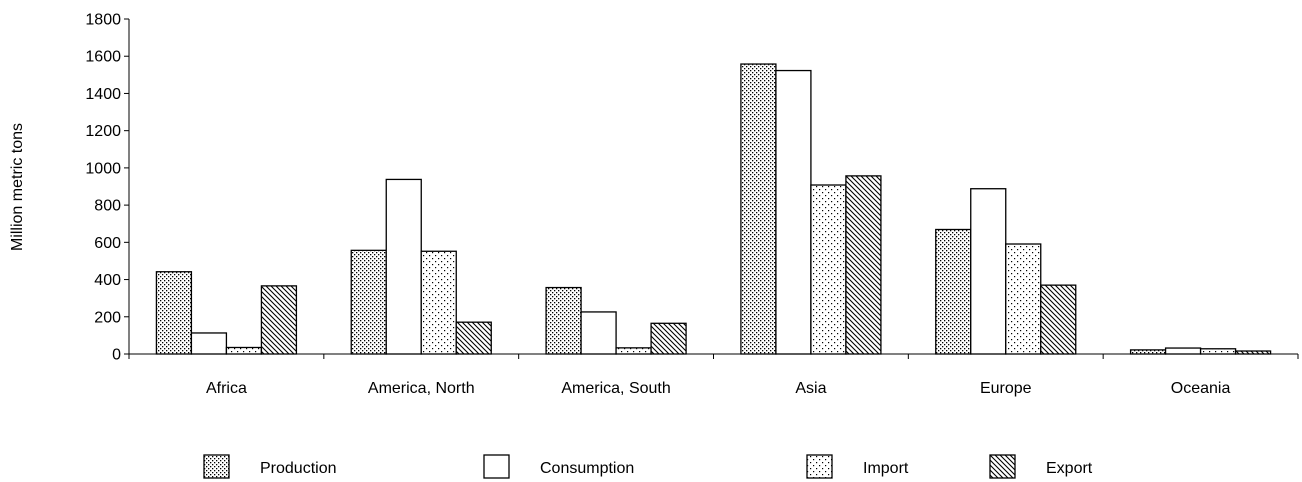  Describe the element at coordinates (116, 355) in the screenshot. I see `y-tick-label: 0` at that location.